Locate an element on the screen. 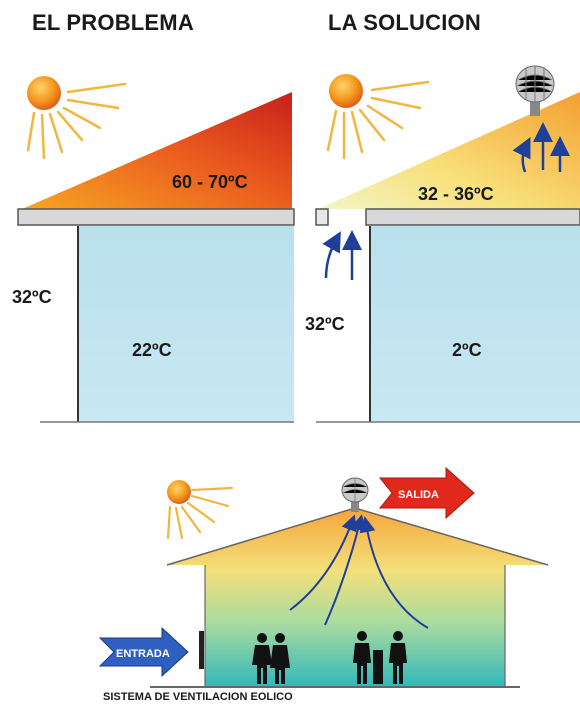 This screenshot has width=580, height=707. cool-roof is located at coordinates (449, 150).